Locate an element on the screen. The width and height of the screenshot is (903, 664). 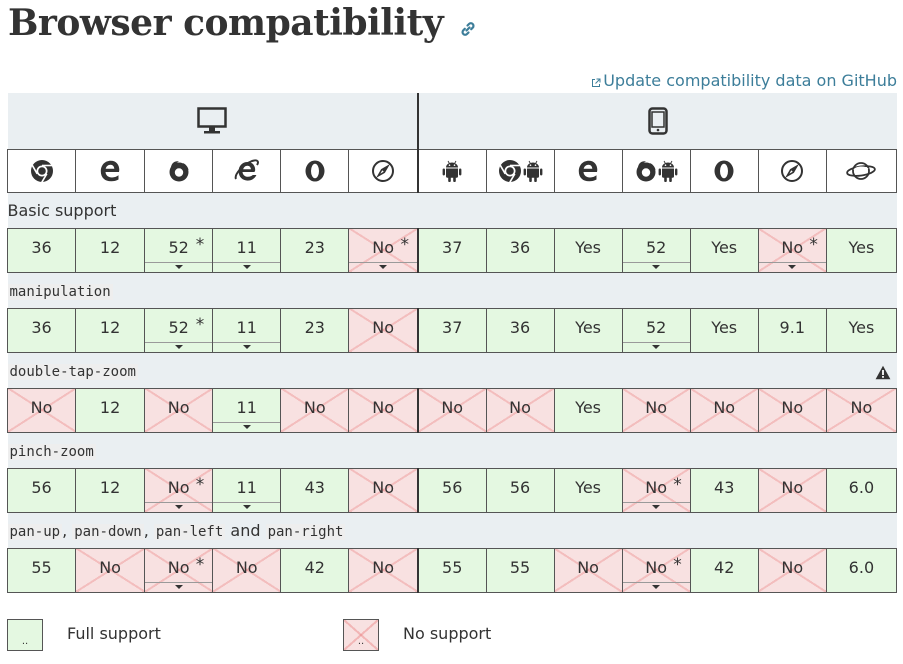
support-value: 42 is located at coordinates (724, 567).